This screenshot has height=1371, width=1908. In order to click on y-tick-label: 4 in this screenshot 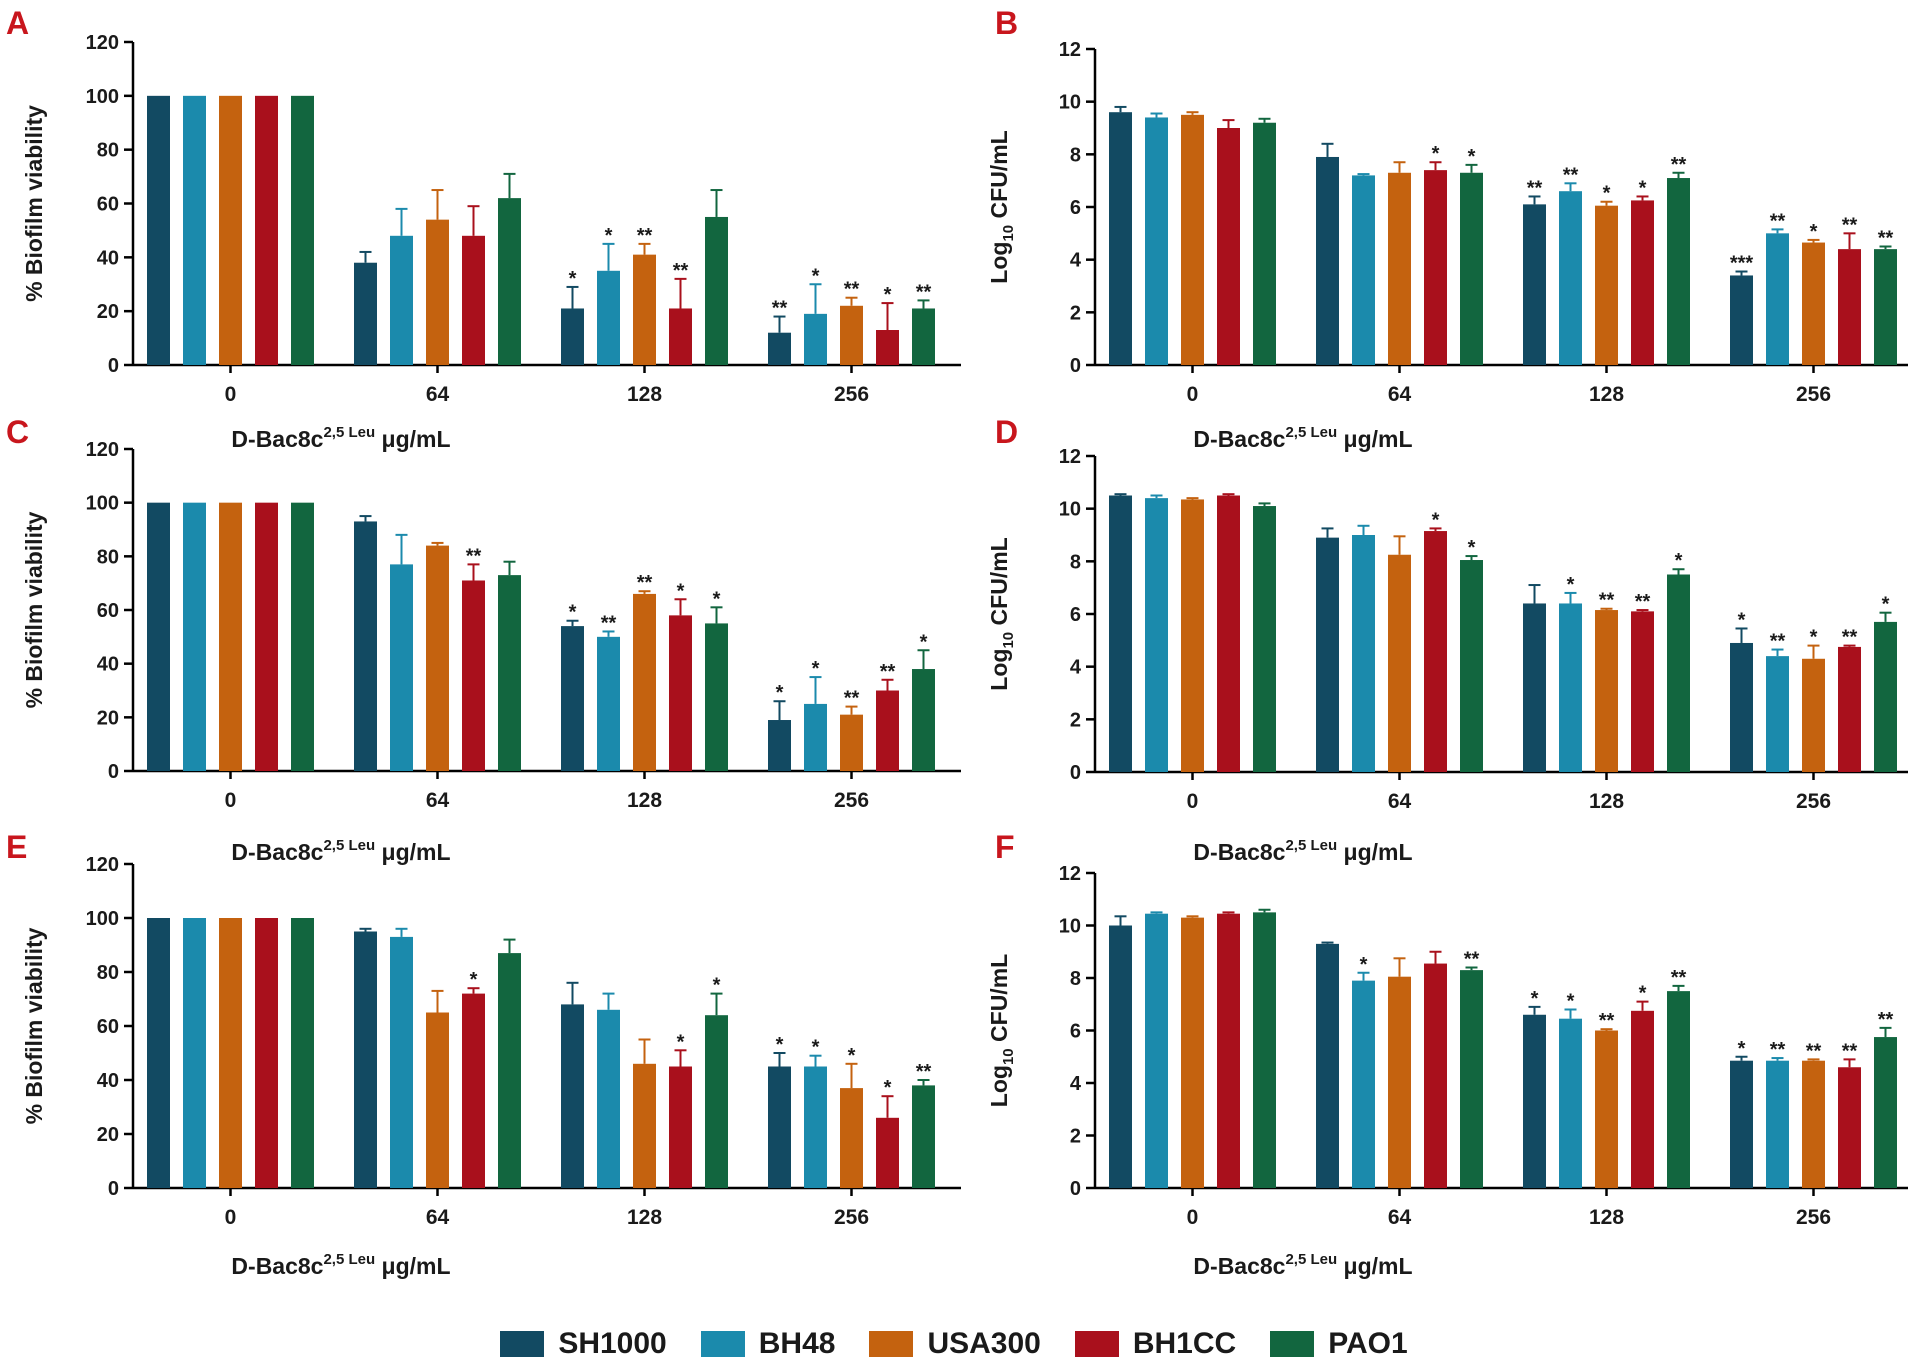, I will do `click(1076, 261)`.